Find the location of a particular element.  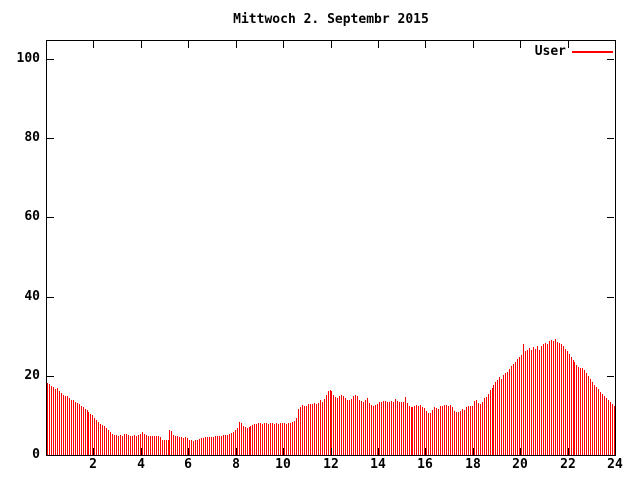

x-tick-label: 6 is located at coordinates (188, 464).